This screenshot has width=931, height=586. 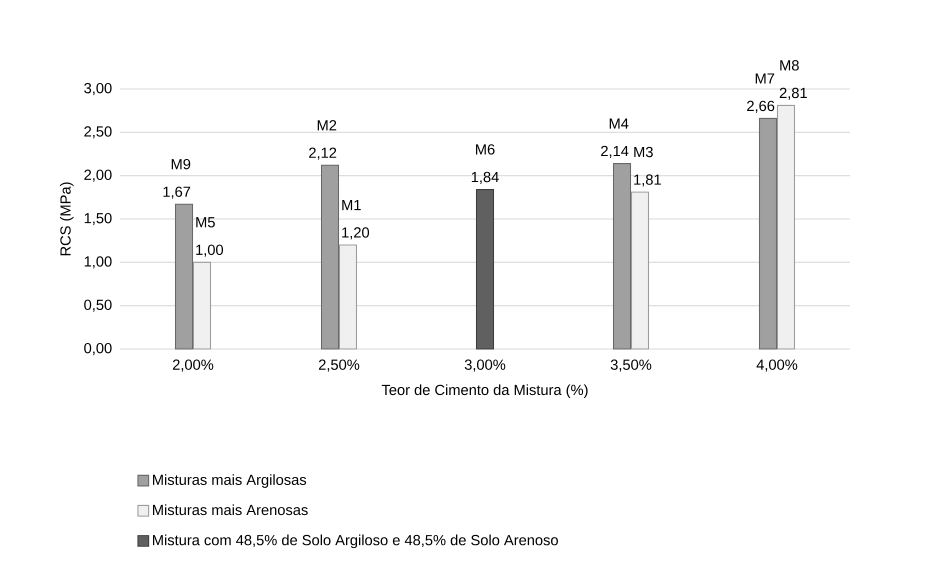 What do you see at coordinates (210, 250) in the screenshot?
I see `data-label: 1,00` at bounding box center [210, 250].